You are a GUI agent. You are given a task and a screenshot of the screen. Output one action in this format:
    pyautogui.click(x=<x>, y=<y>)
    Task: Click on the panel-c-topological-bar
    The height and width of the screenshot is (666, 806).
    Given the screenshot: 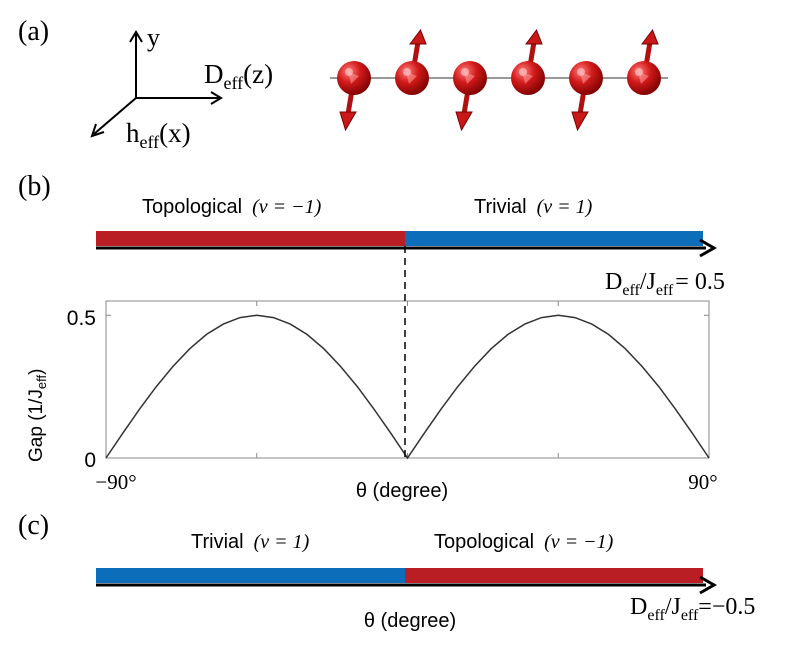 What is the action you would take?
    pyautogui.click(x=554, y=575)
    